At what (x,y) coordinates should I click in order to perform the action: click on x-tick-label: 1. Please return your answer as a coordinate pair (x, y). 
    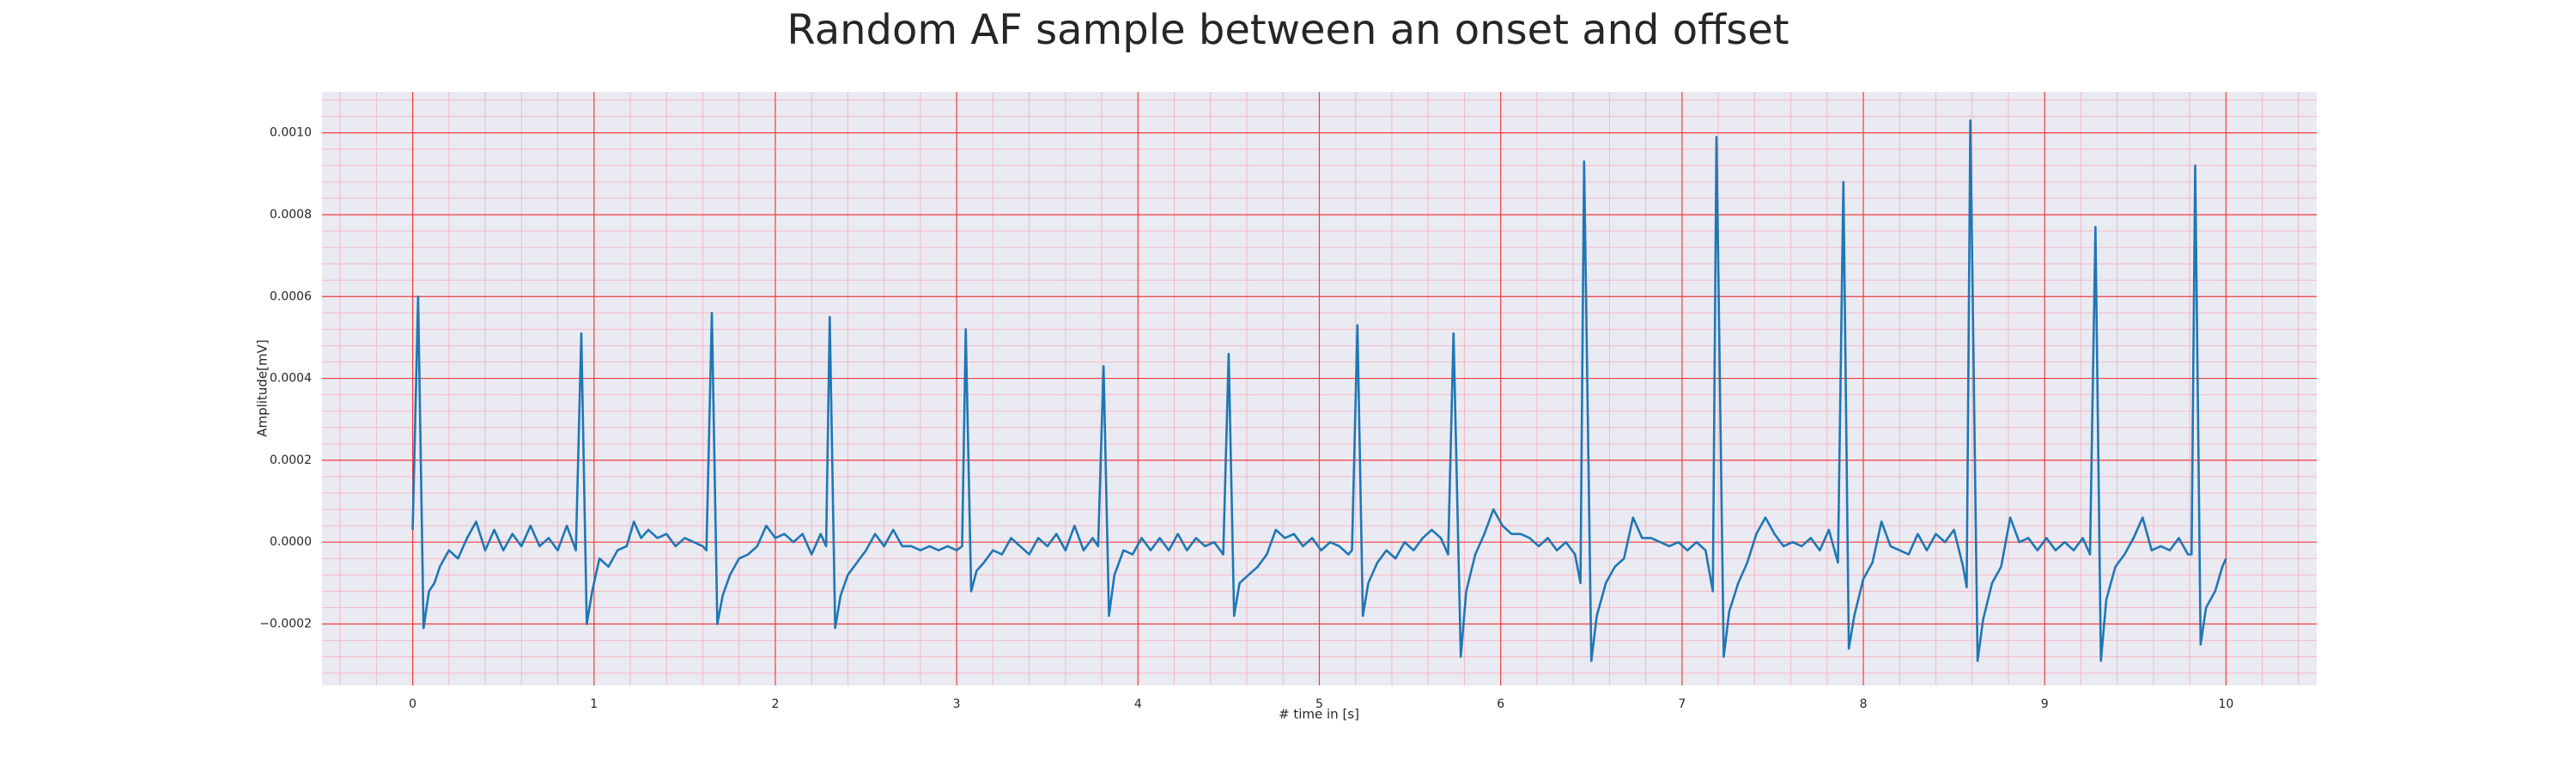
    Looking at the image, I should click on (594, 704).